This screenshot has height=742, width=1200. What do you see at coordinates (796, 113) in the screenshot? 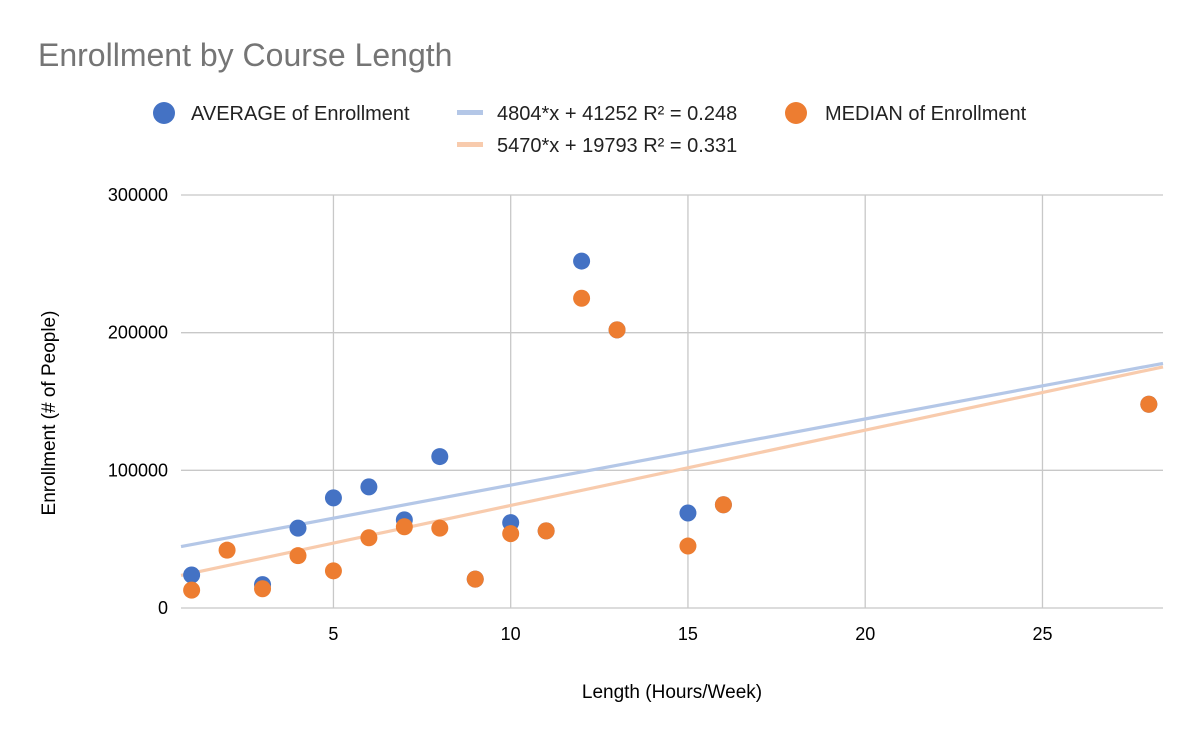
I see `legend-marker-median` at bounding box center [796, 113].